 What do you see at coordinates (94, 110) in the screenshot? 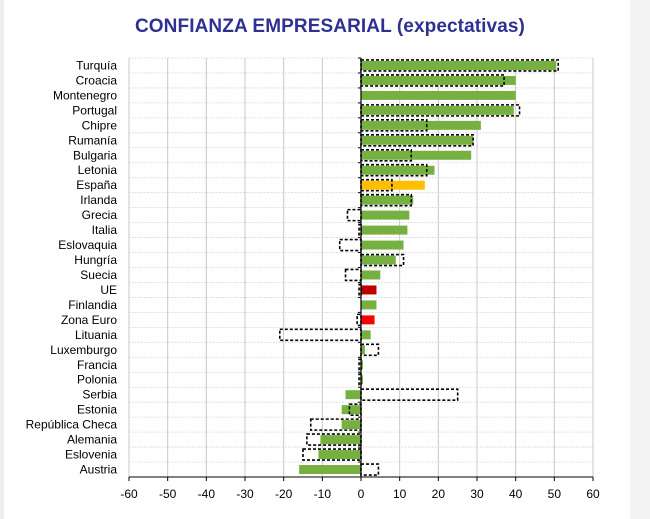
I see `category-label: Portugal` at bounding box center [94, 110].